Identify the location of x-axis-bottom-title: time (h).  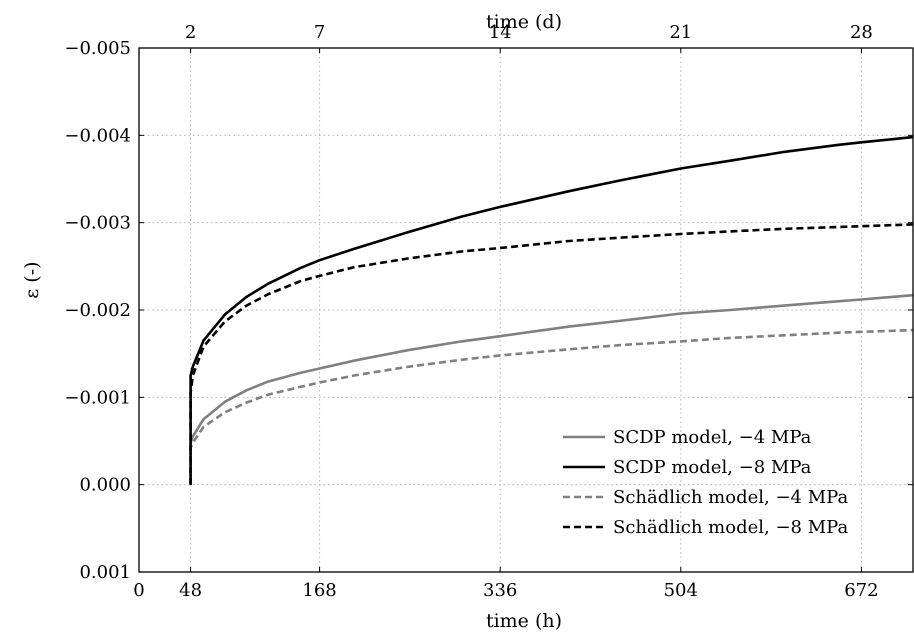
(524, 621).